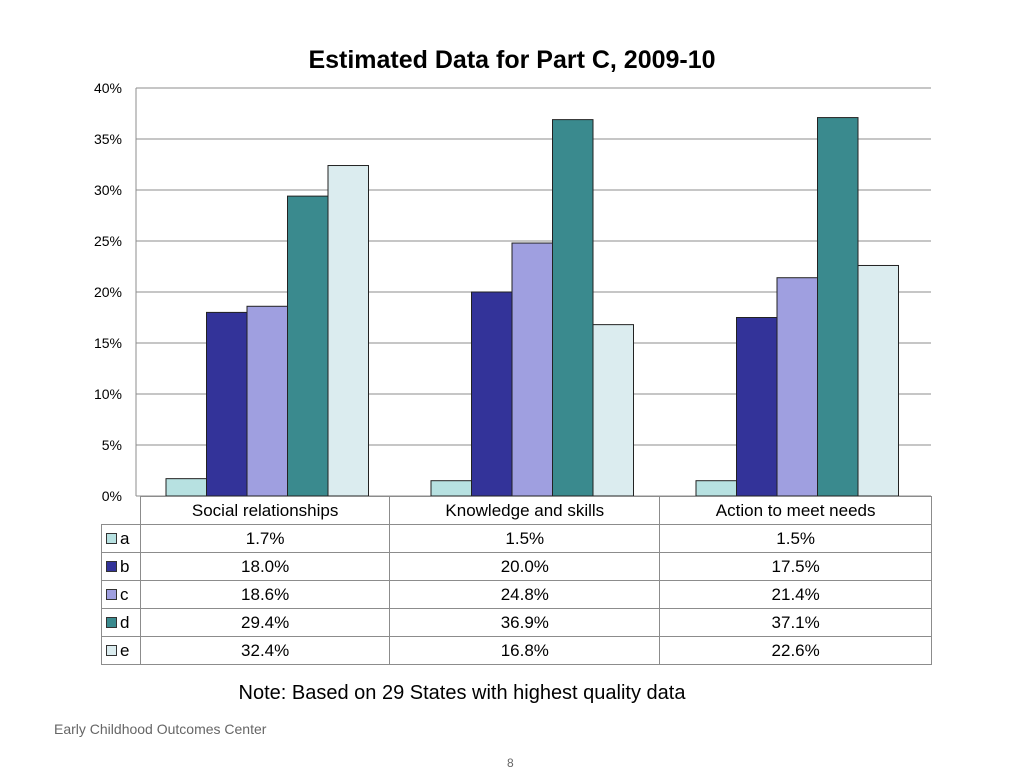  I want to click on footer-text: Early Childhood Outcomes Center, so click(160, 729).